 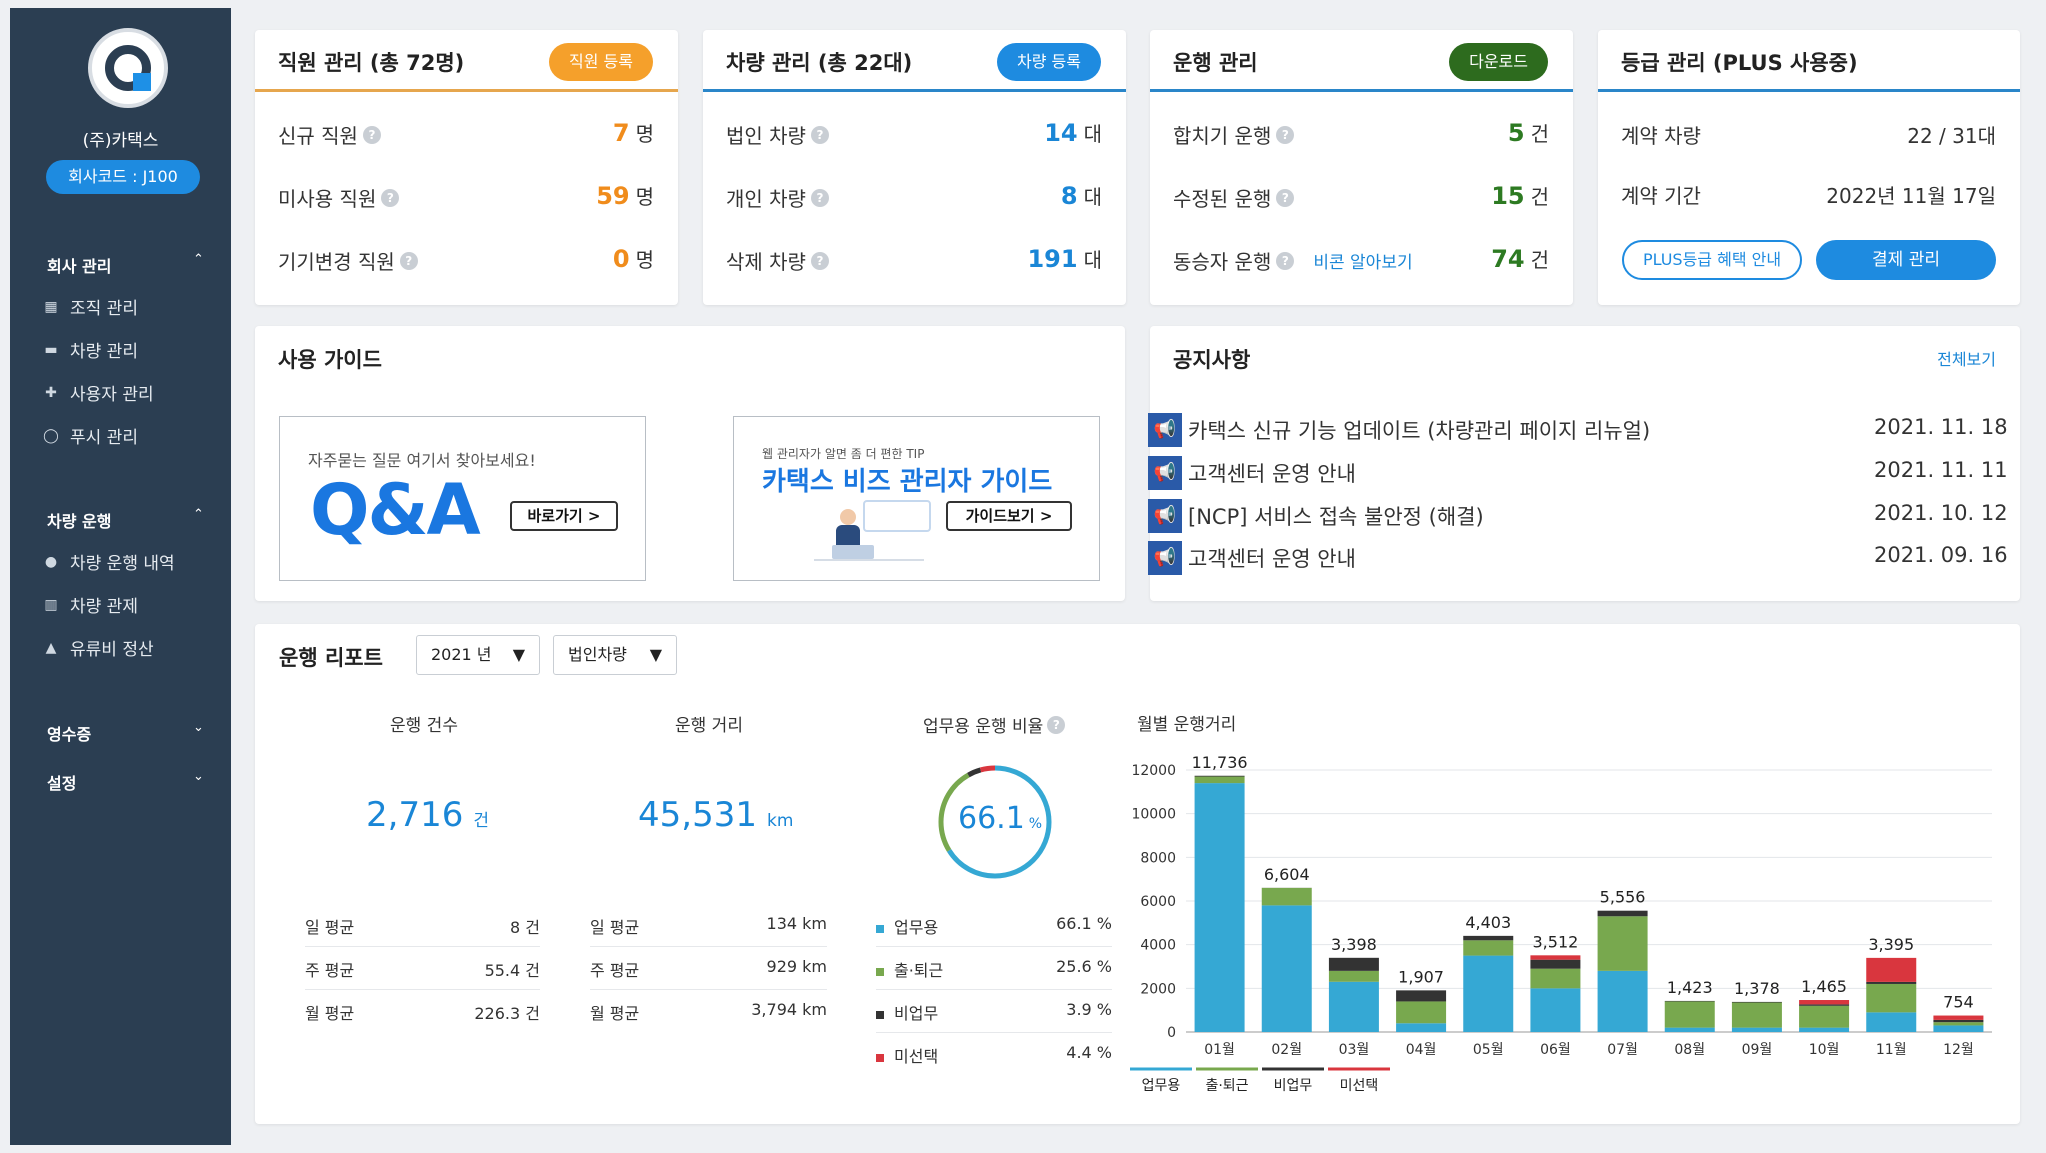 What do you see at coordinates (1809, 61) in the screenshot?
I see `card-header: 등급 관리 (PLUS 사용중)` at bounding box center [1809, 61].